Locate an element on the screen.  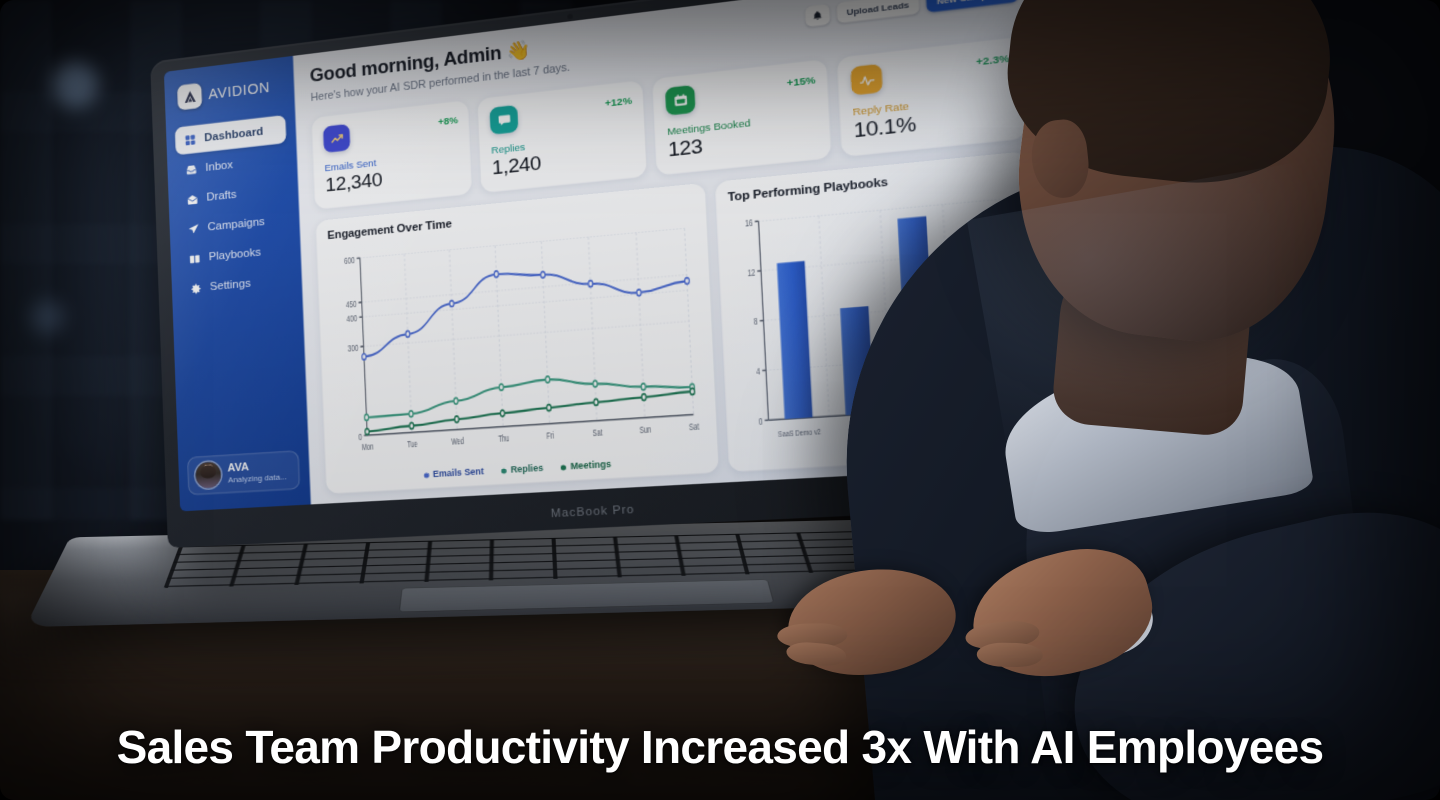
grid-icon is located at coordinates (190, 139).